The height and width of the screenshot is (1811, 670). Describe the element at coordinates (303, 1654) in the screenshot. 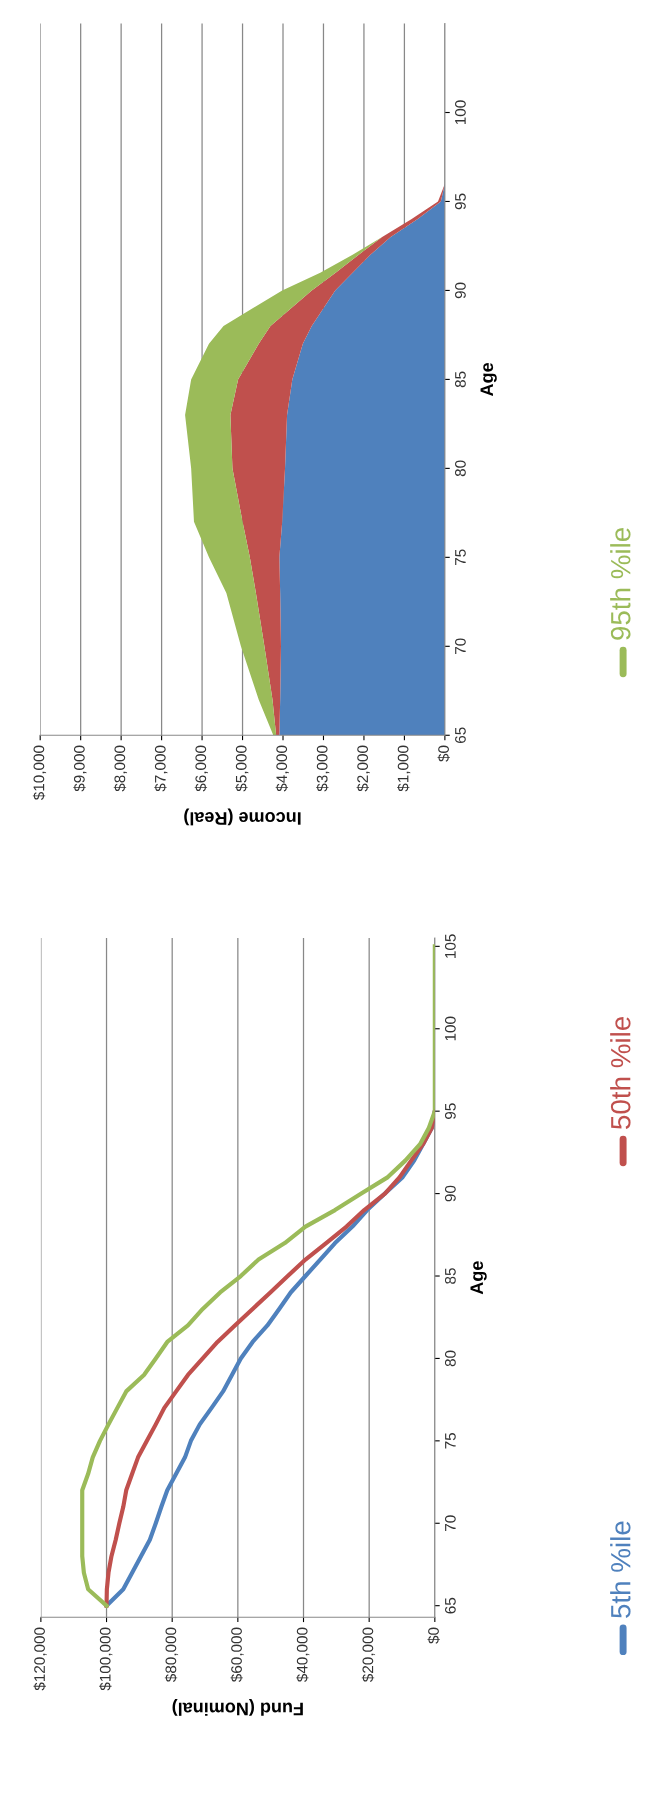

I see `x-tick-label: $40,000` at that location.